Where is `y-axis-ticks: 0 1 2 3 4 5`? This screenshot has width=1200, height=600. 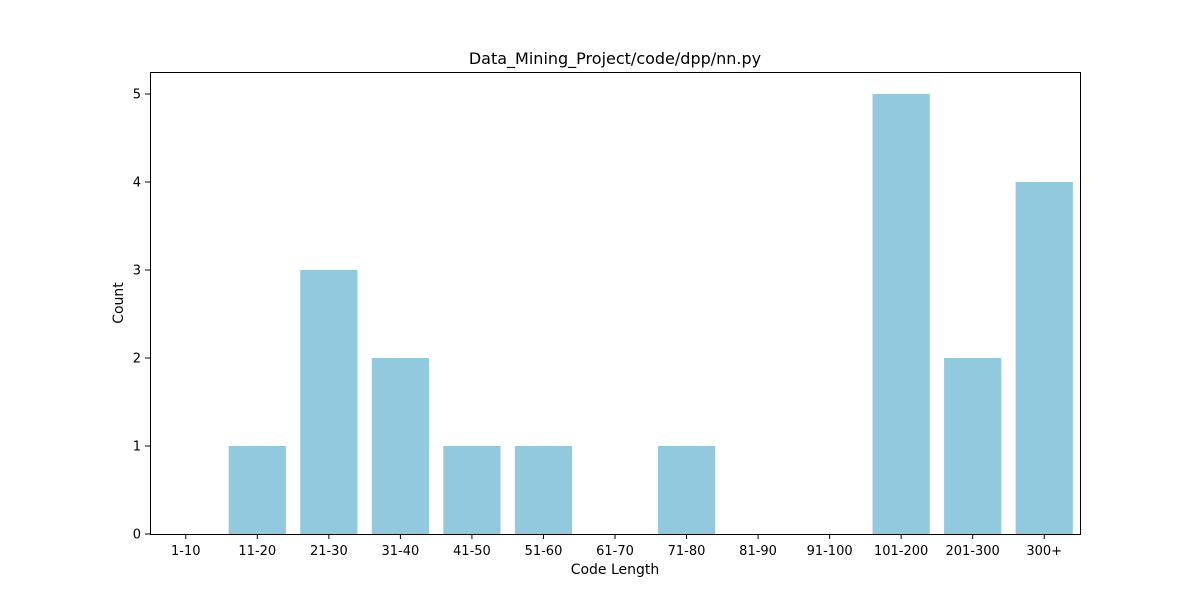
y-axis-ticks: 0 1 2 3 4 5 is located at coordinates (141, 315).